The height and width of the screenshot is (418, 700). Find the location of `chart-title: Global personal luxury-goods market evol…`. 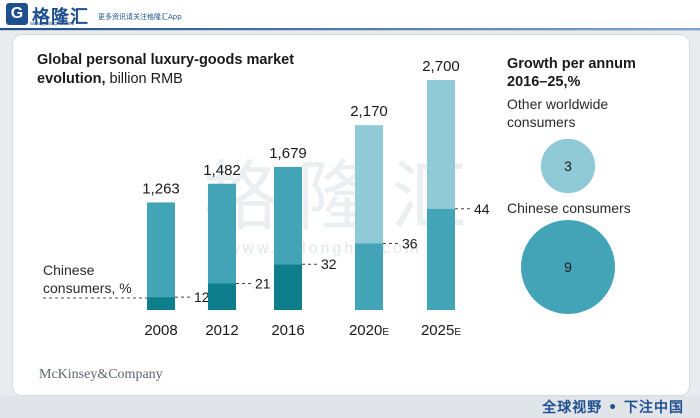

chart-title: Global personal luxury-goods market evol… is located at coordinates (187, 70).